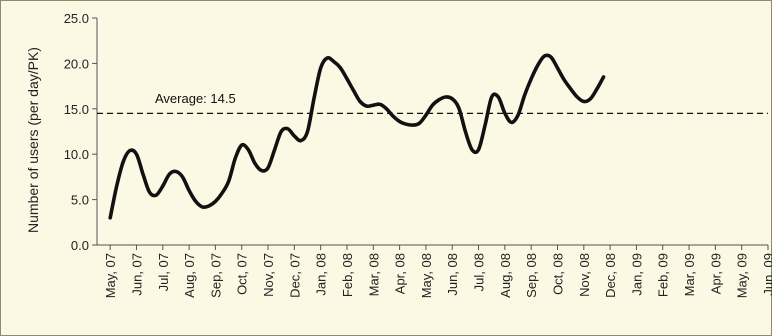 The image size is (772, 336). I want to click on x-tick-label: Sep, 08, so click(531, 275).